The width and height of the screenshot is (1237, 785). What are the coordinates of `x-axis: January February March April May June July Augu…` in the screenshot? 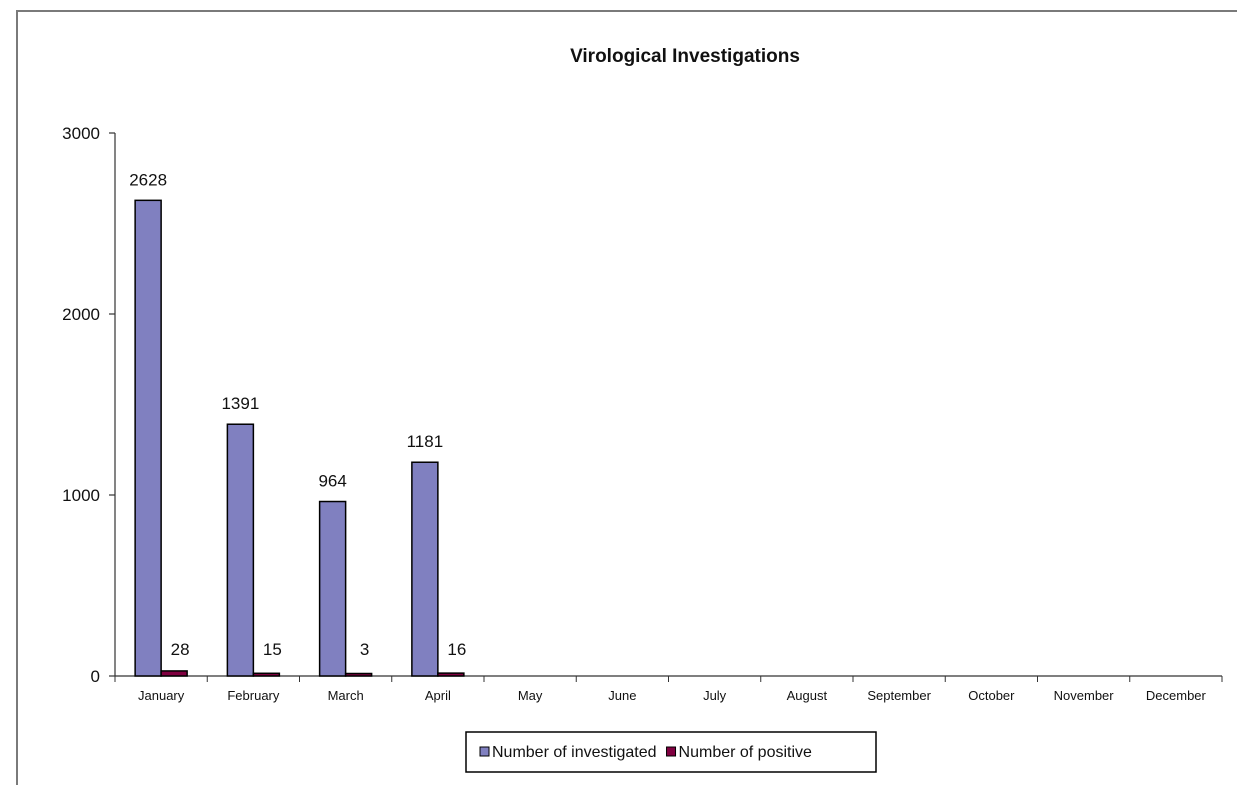 It's located at (668, 689).